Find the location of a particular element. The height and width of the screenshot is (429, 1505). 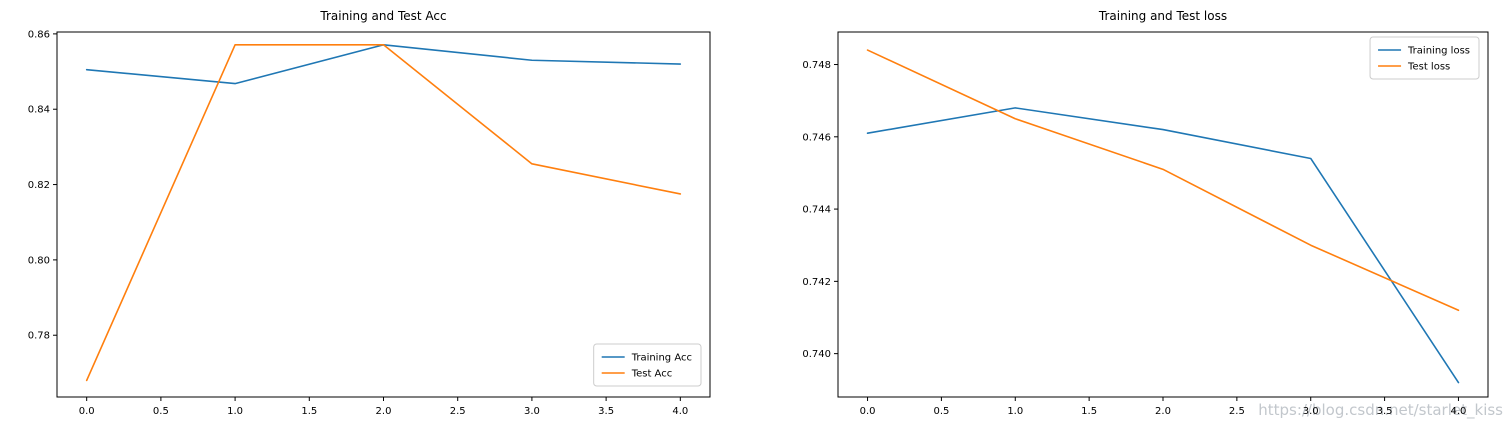

y-tick-label: 0.80 is located at coordinates (39, 260).